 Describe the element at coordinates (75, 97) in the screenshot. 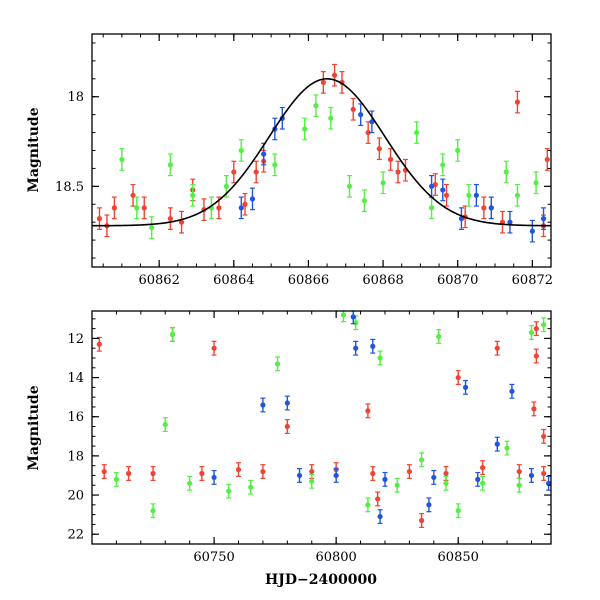

I see `y-tick-label: 18` at that location.